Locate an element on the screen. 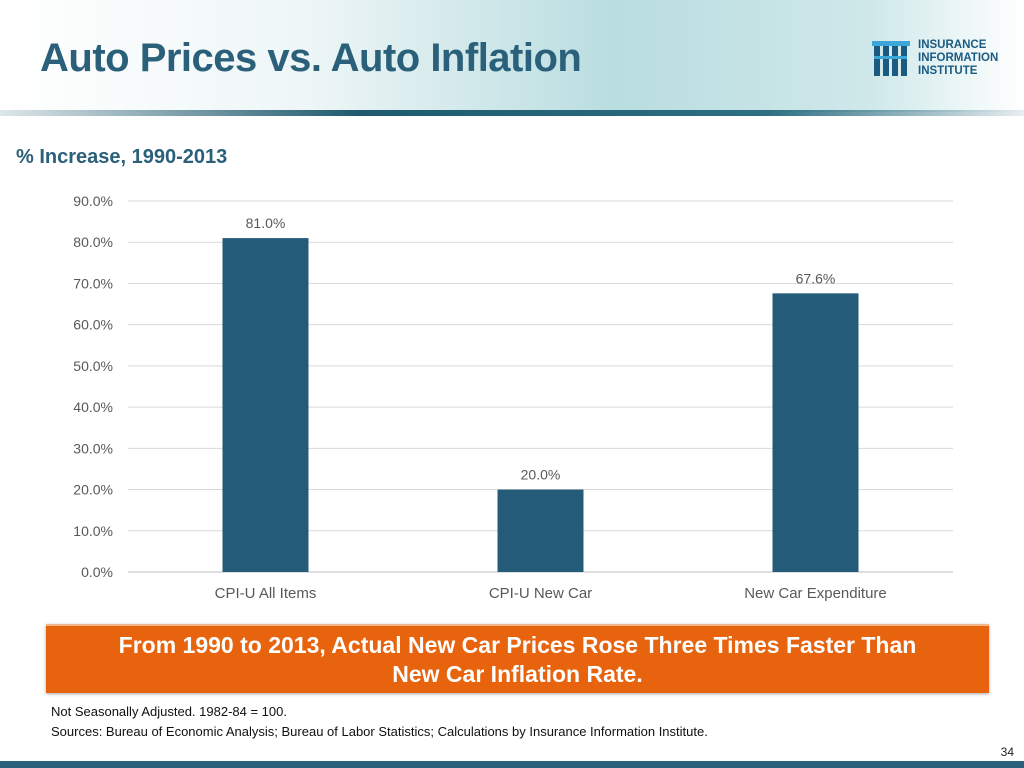 This screenshot has width=1024, height=768. y-tick-label: 40.0% is located at coordinates (93, 407).